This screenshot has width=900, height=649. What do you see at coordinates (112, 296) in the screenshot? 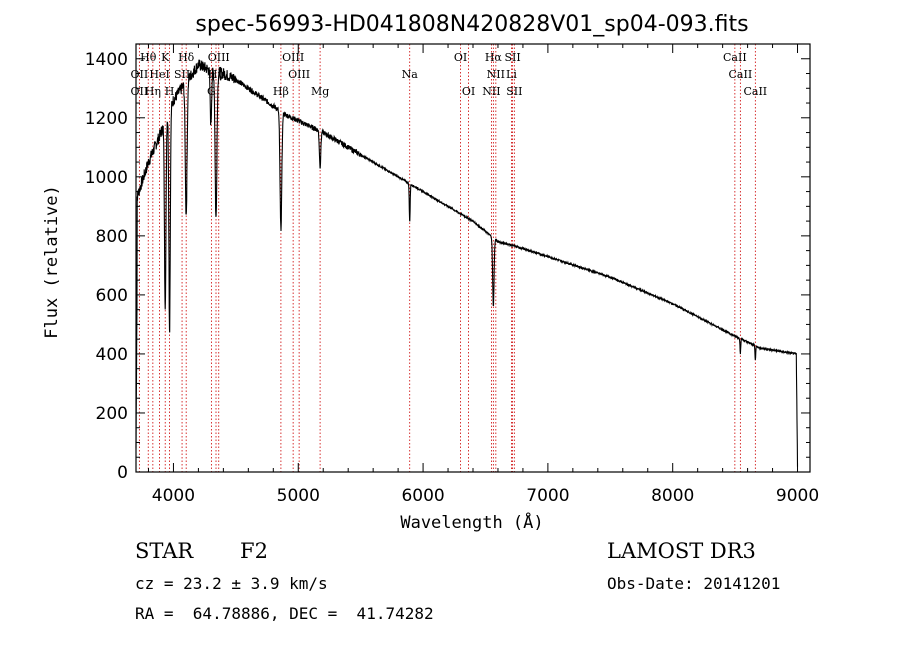
I see `y-tick-label: 600` at bounding box center [112, 296].